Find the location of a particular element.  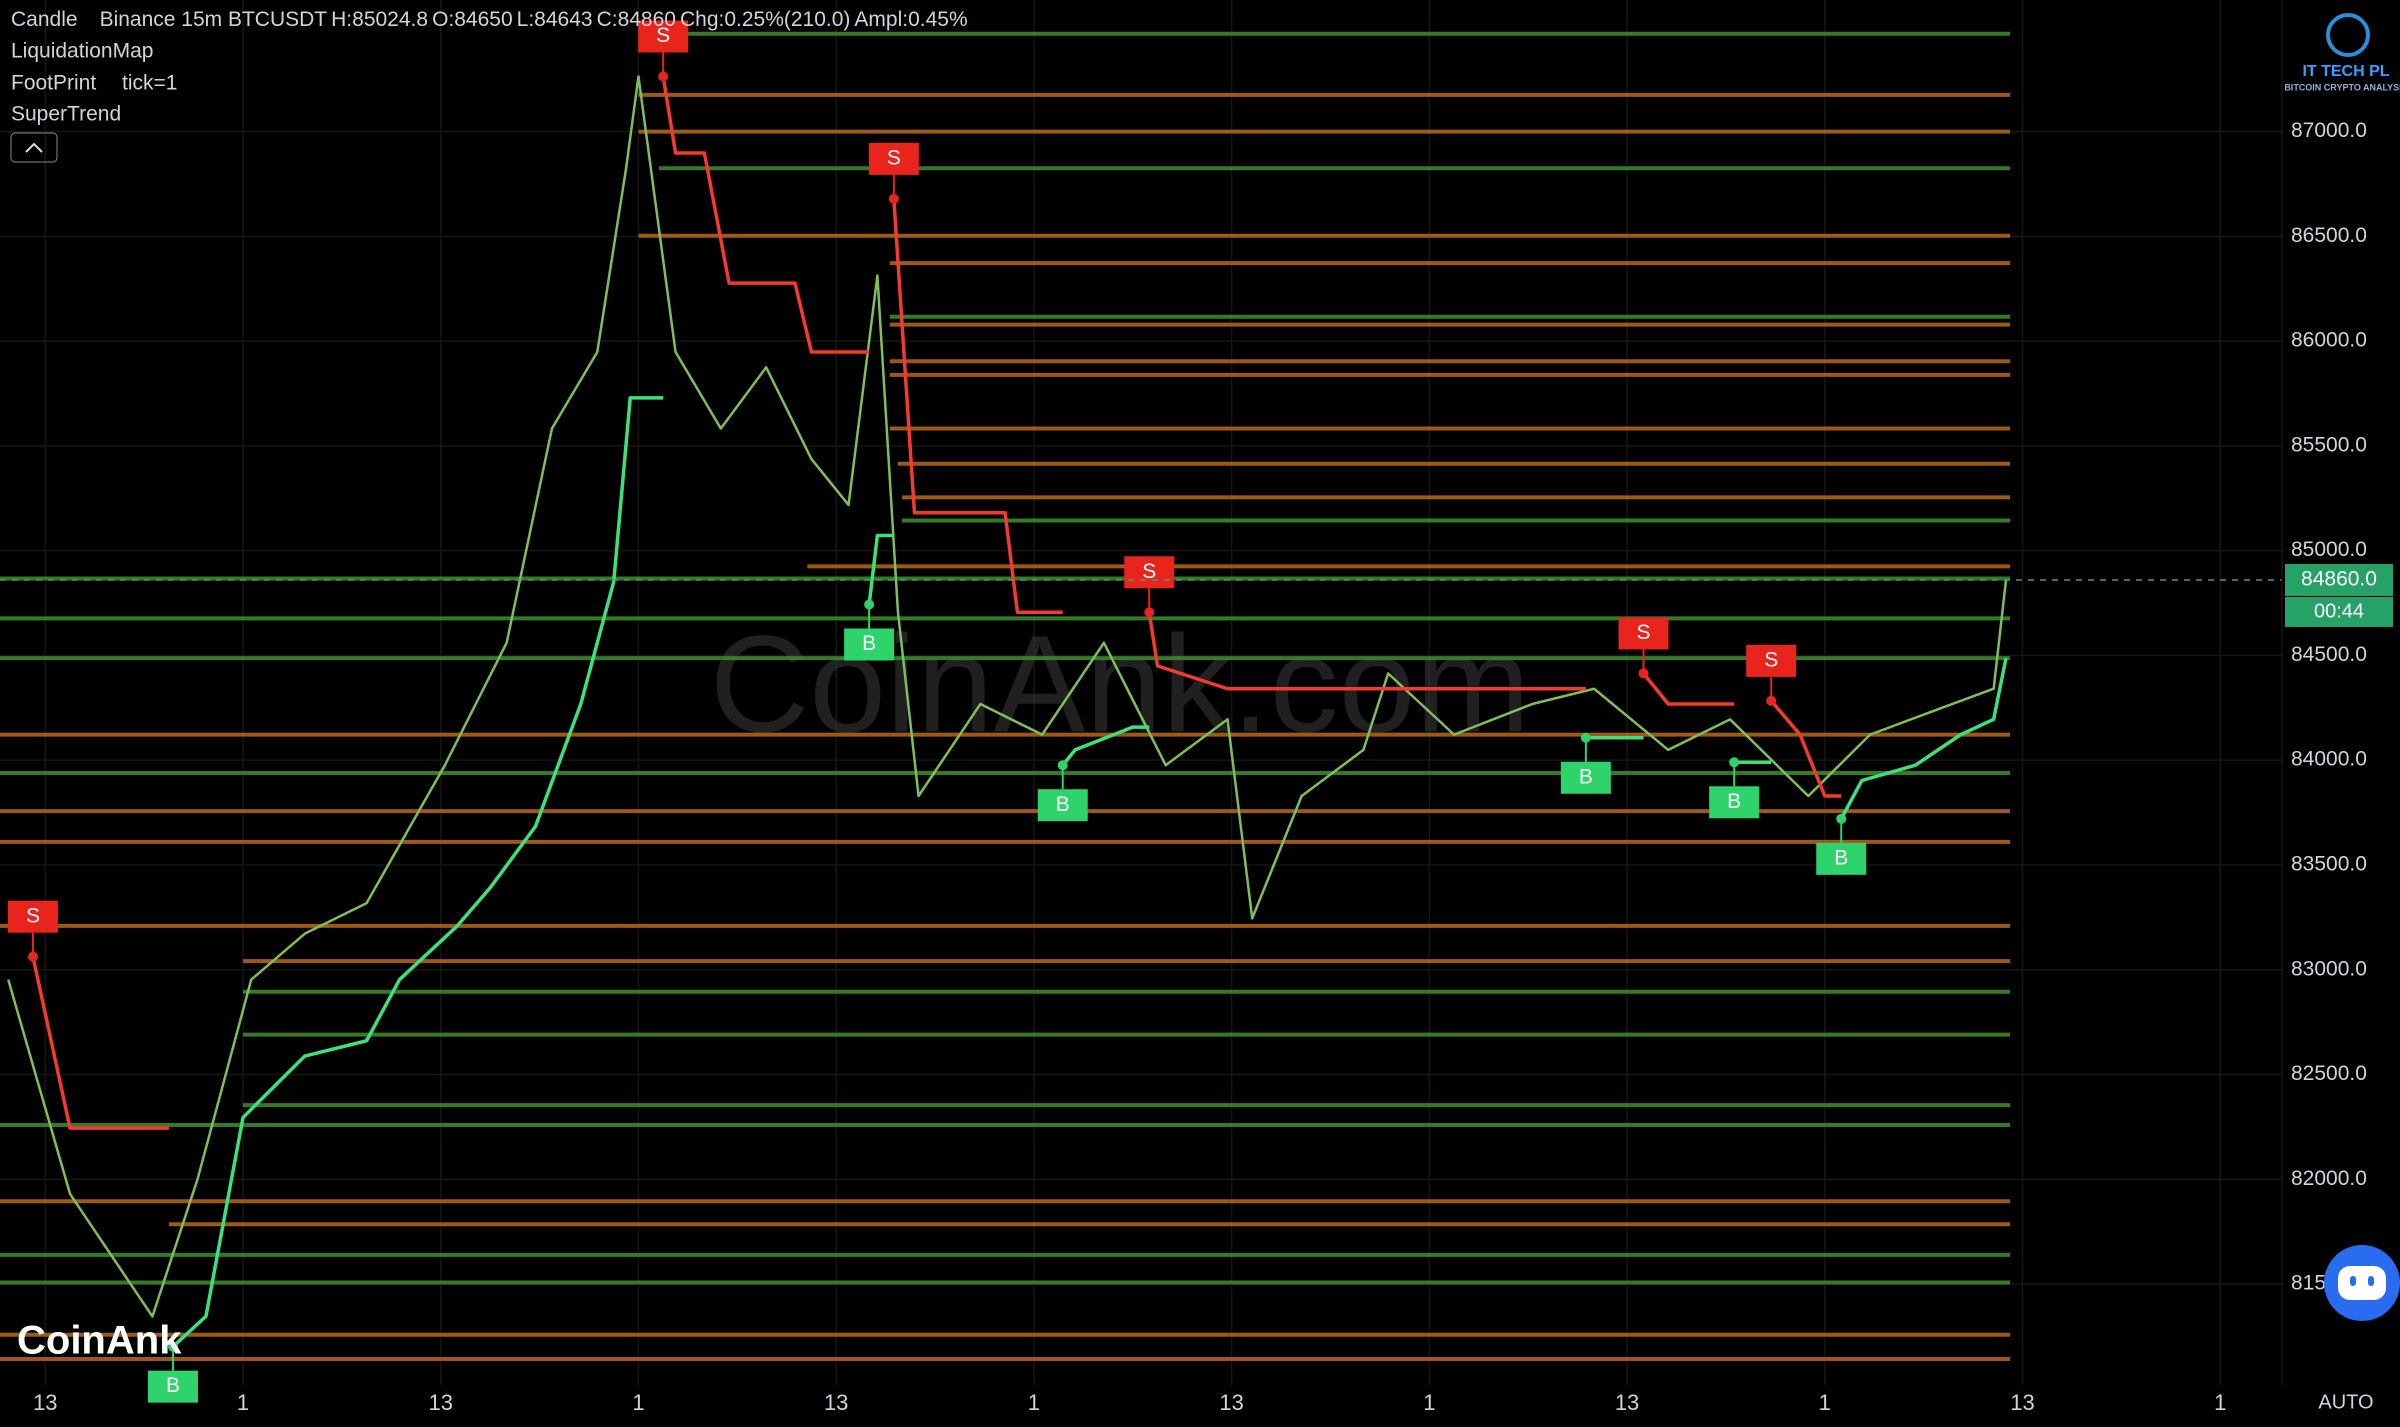

indicator: FootPrint is located at coordinates (53, 83).